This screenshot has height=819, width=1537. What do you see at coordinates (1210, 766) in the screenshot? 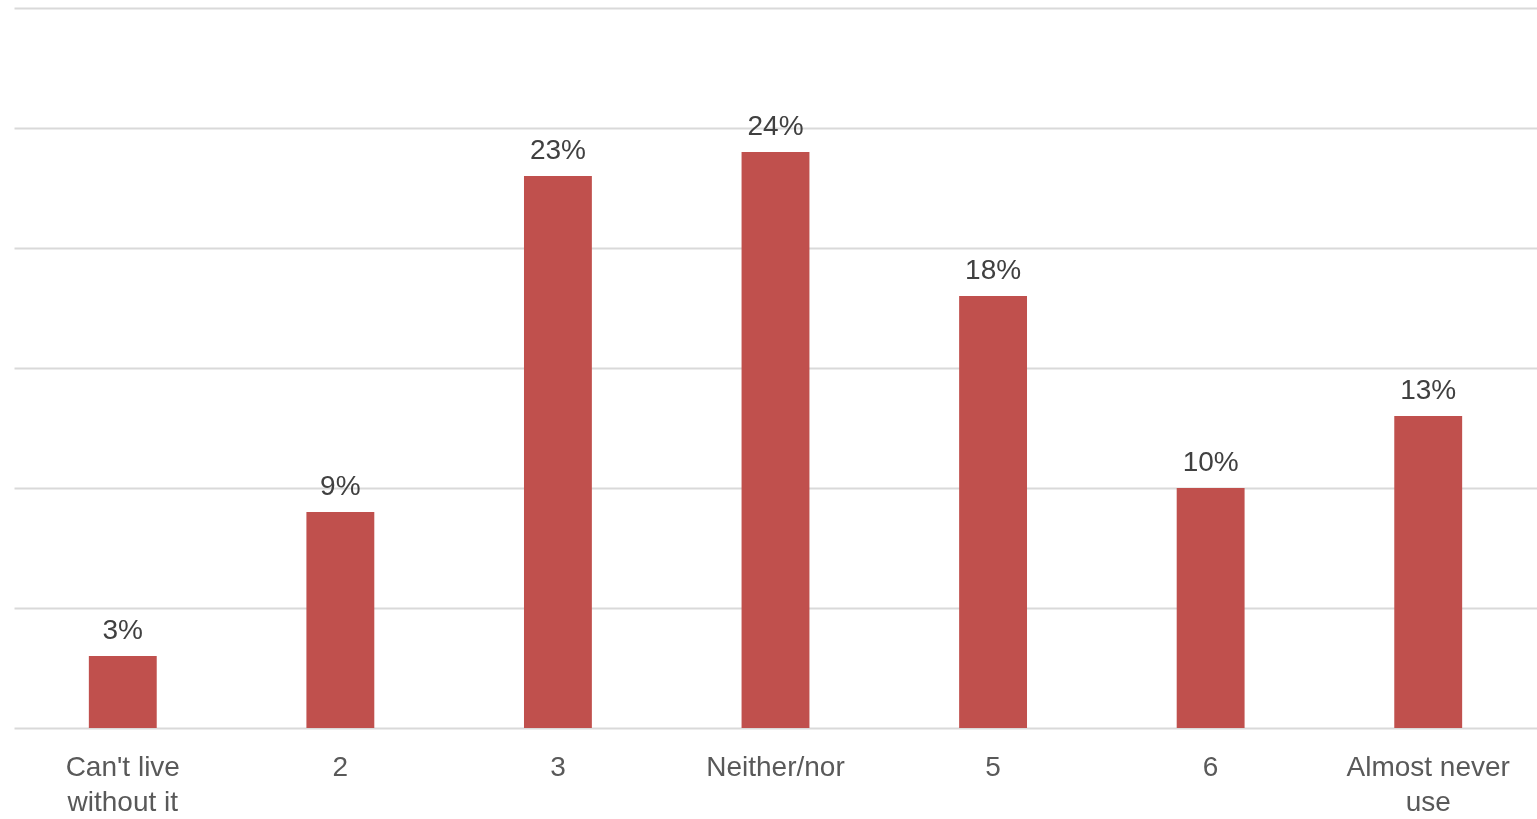
I see `x-tick-label: 6` at bounding box center [1210, 766].